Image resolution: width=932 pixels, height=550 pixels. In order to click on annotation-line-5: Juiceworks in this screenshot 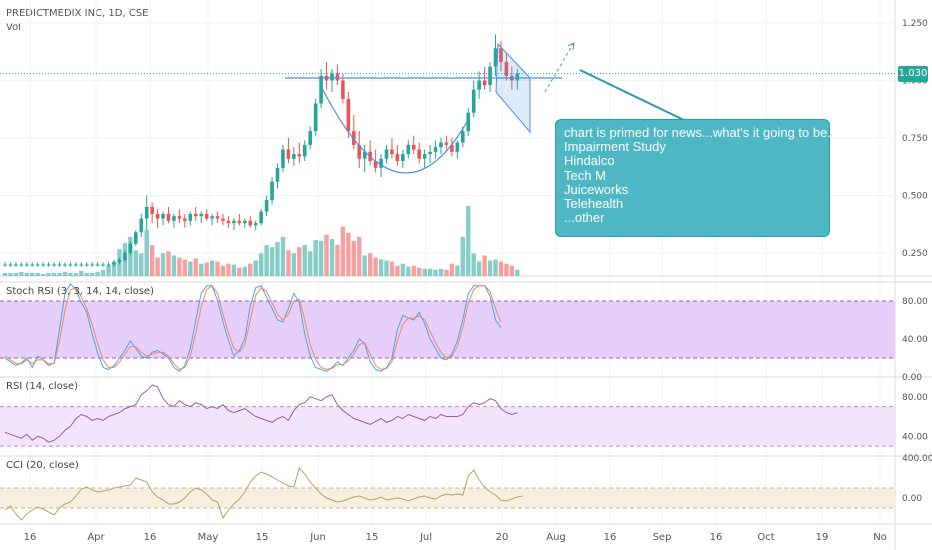, I will do `click(596, 189)`.